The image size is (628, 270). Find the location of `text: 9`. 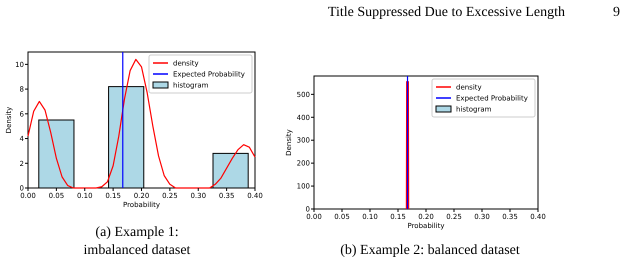

text: 9 is located at coordinates (616, 12).